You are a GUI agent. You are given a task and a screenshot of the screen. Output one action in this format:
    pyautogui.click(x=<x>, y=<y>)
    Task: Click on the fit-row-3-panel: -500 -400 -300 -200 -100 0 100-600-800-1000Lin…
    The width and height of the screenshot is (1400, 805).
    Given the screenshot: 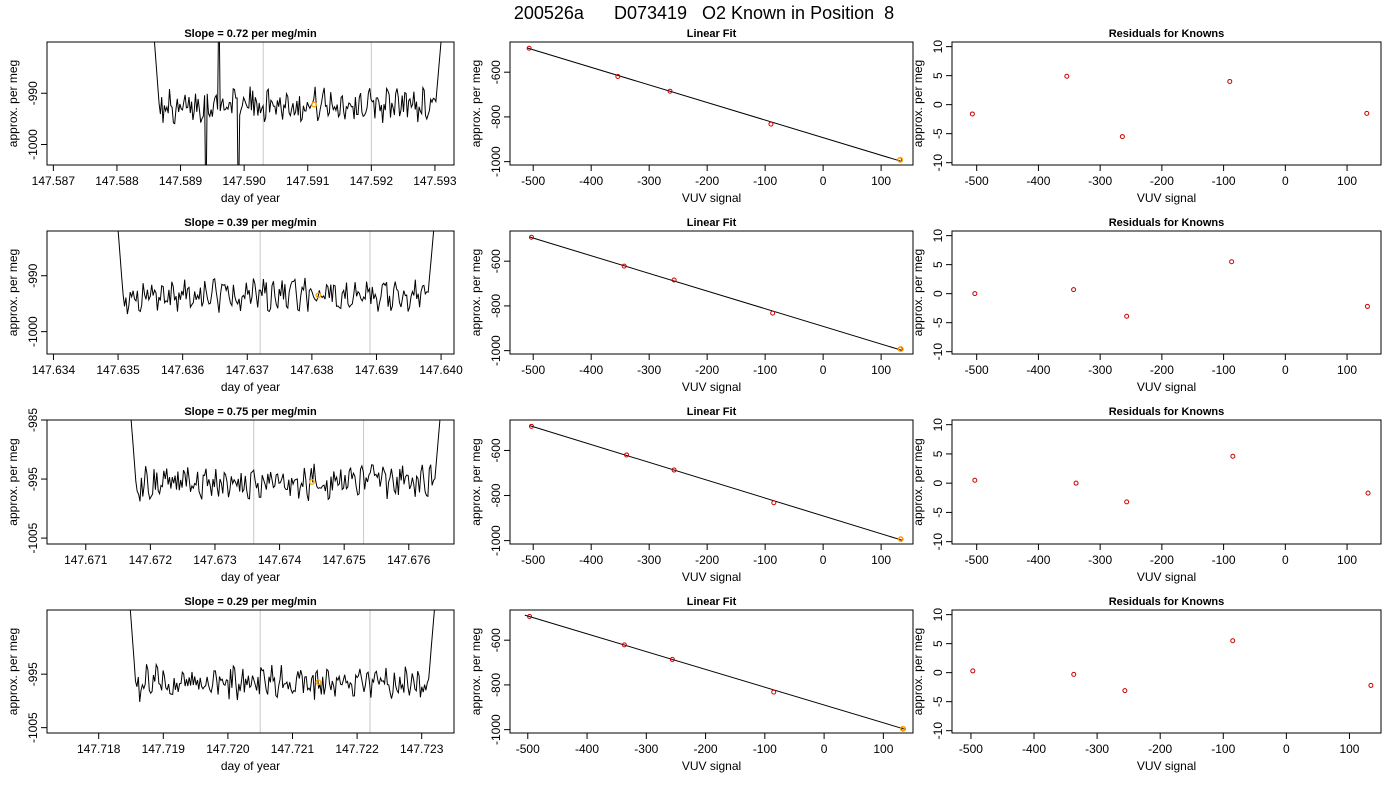 What is the action you would take?
    pyautogui.click(x=691, y=495)
    